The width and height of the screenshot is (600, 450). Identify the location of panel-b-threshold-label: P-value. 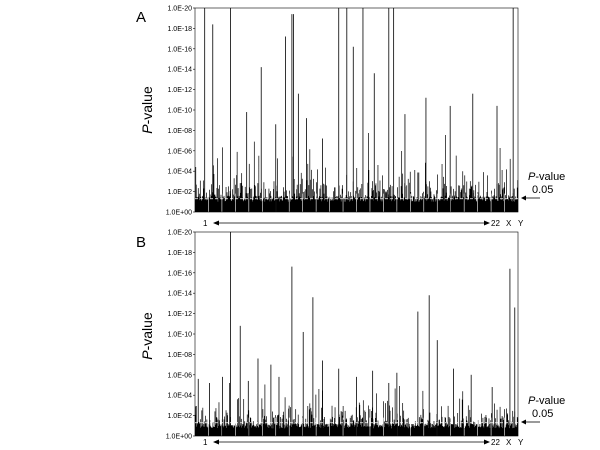
(546, 401).